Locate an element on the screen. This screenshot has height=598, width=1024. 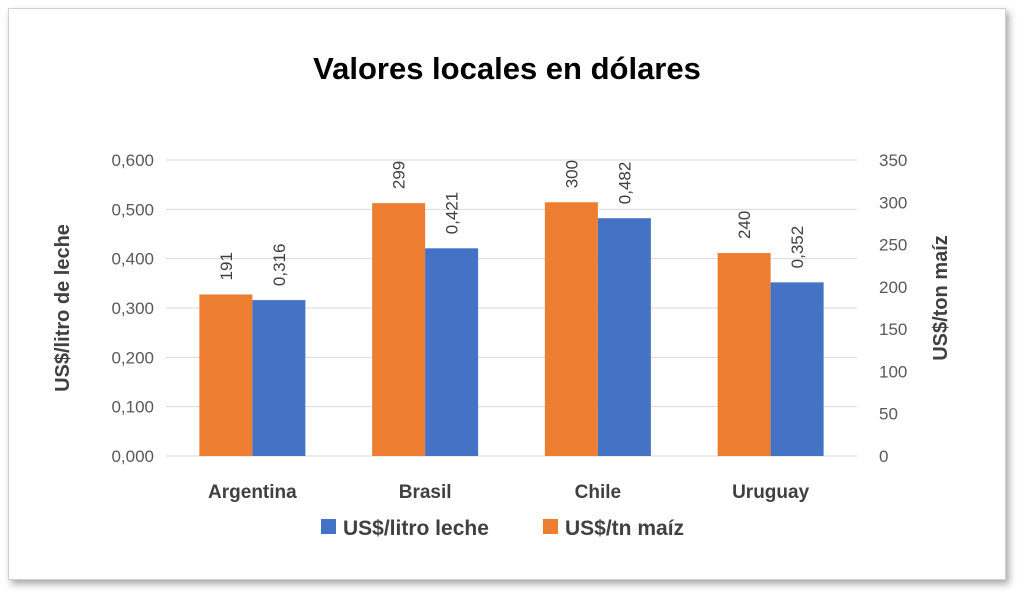
y-right-tick-label: 350 is located at coordinates (893, 160).